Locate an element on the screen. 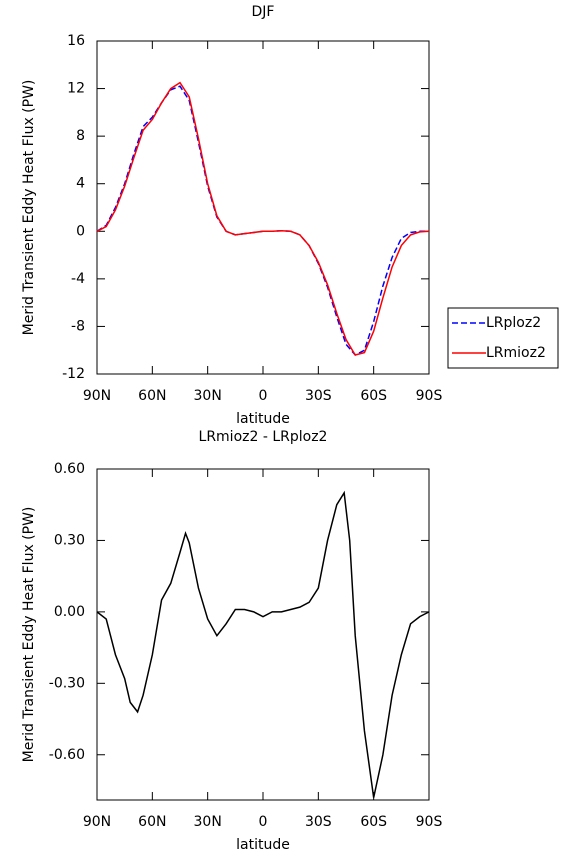 This screenshot has height=861, width=563. chart-title: DJF is located at coordinates (263, 12).